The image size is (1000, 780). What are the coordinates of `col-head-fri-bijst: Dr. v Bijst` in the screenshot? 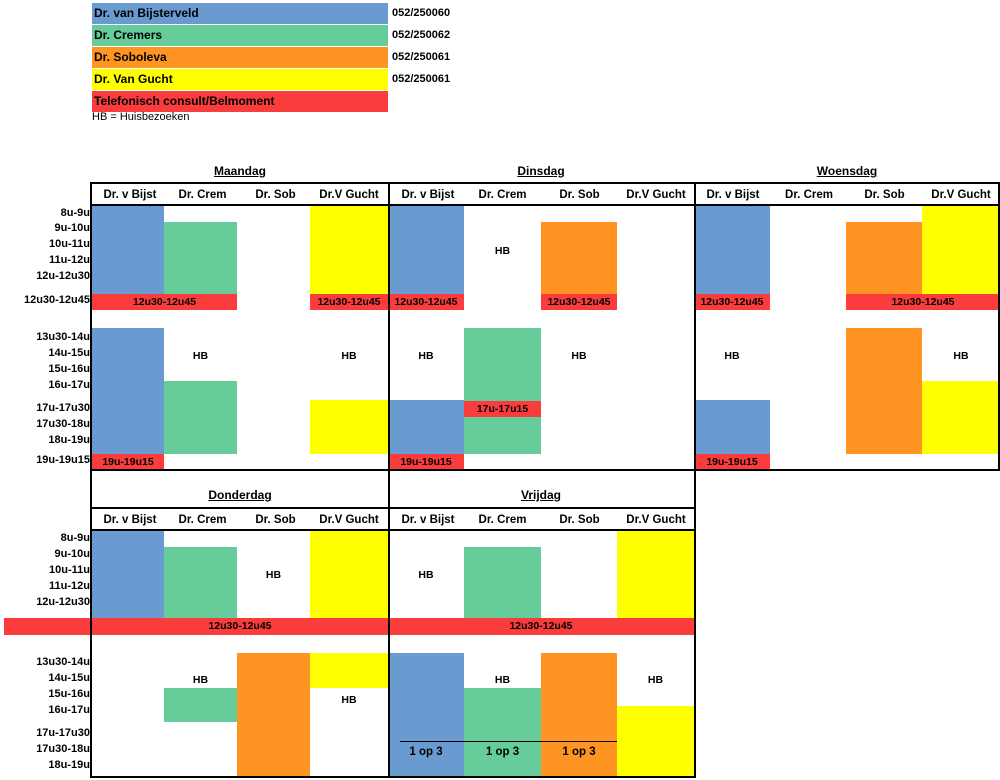 It's located at (428, 520).